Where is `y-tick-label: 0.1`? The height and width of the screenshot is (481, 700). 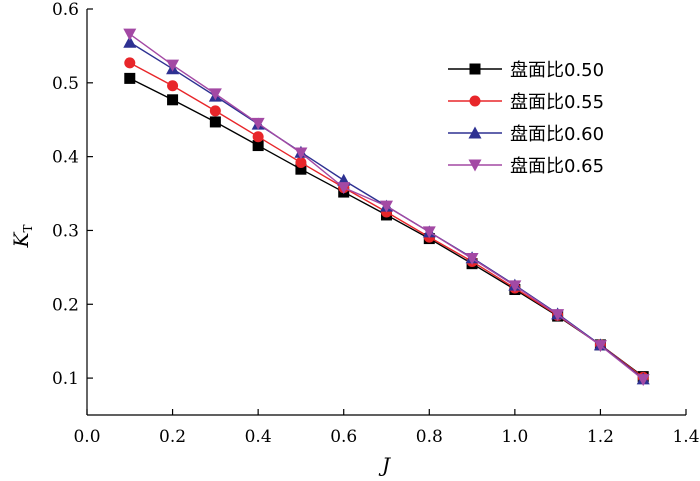 y-tick-label: 0.1 is located at coordinates (65, 379).